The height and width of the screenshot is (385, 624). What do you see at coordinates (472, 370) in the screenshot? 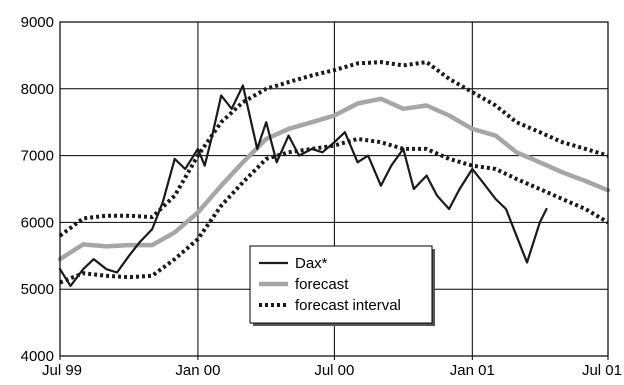
I see `x-tick-label: Jan 01` at bounding box center [472, 370].